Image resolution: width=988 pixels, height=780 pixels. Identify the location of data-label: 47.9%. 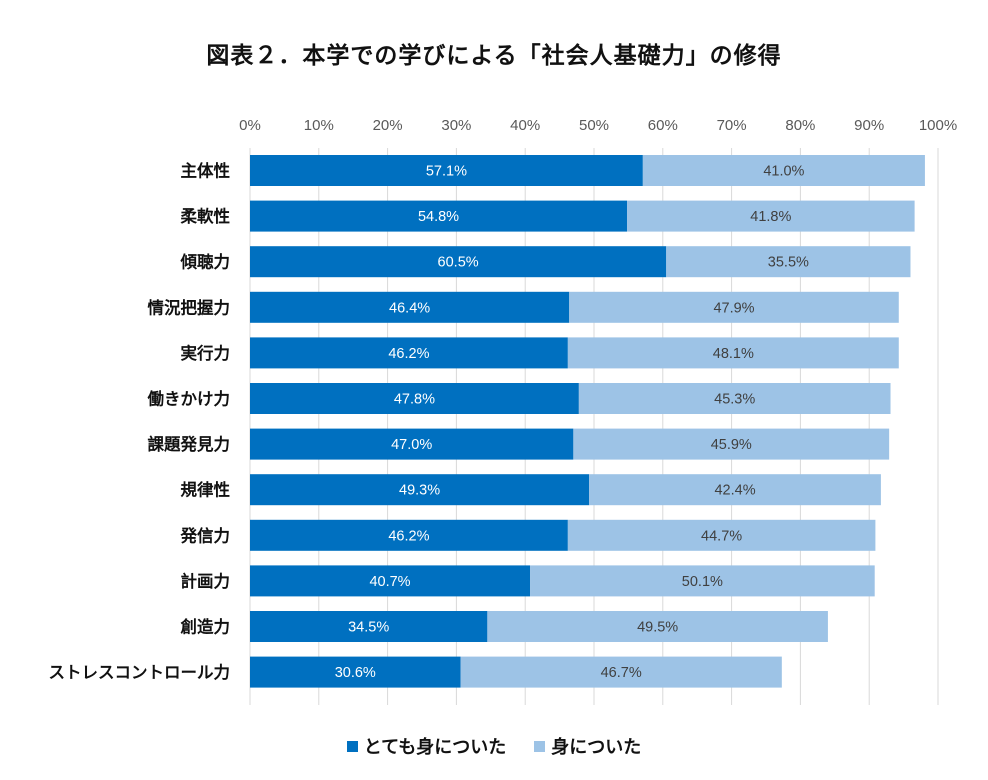
(733, 308).